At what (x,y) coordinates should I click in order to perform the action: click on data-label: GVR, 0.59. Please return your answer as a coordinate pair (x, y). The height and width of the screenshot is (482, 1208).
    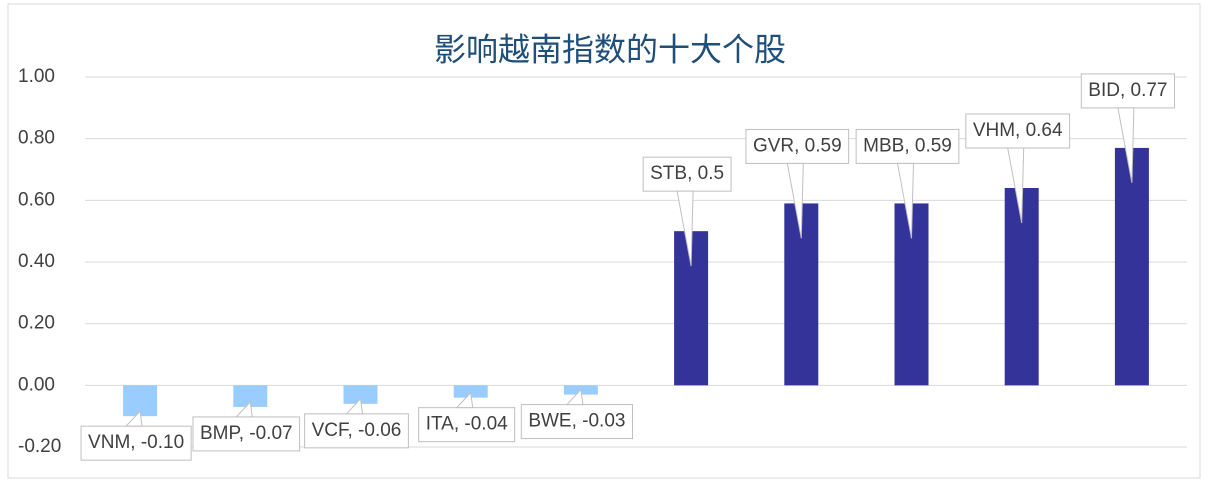
    Looking at the image, I should click on (797, 183).